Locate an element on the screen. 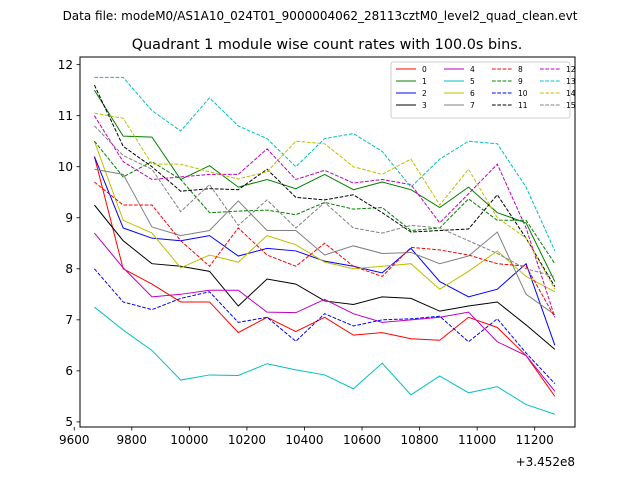  x-tick-label: 10600 is located at coordinates (362, 440).